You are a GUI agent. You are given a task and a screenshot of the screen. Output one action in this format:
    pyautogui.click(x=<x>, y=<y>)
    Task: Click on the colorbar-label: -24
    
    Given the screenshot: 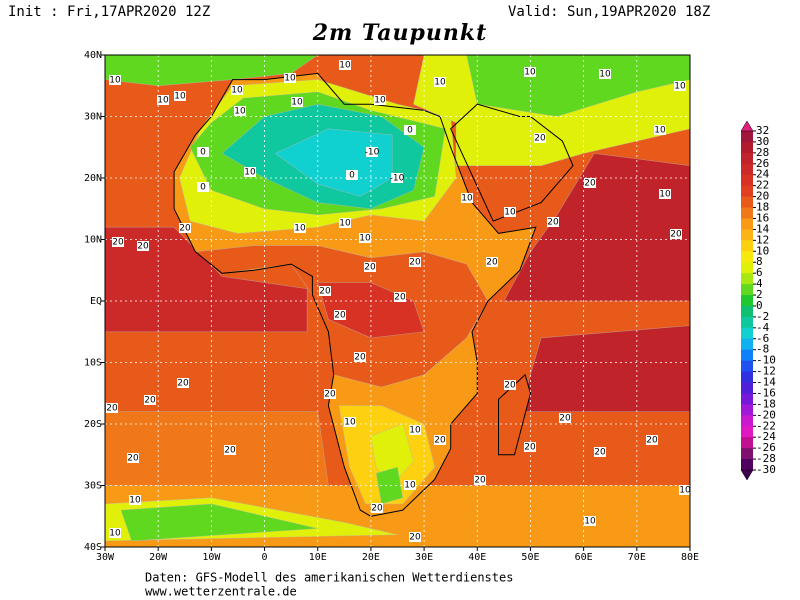 What is the action you would take?
    pyautogui.click(x=766, y=436)
    